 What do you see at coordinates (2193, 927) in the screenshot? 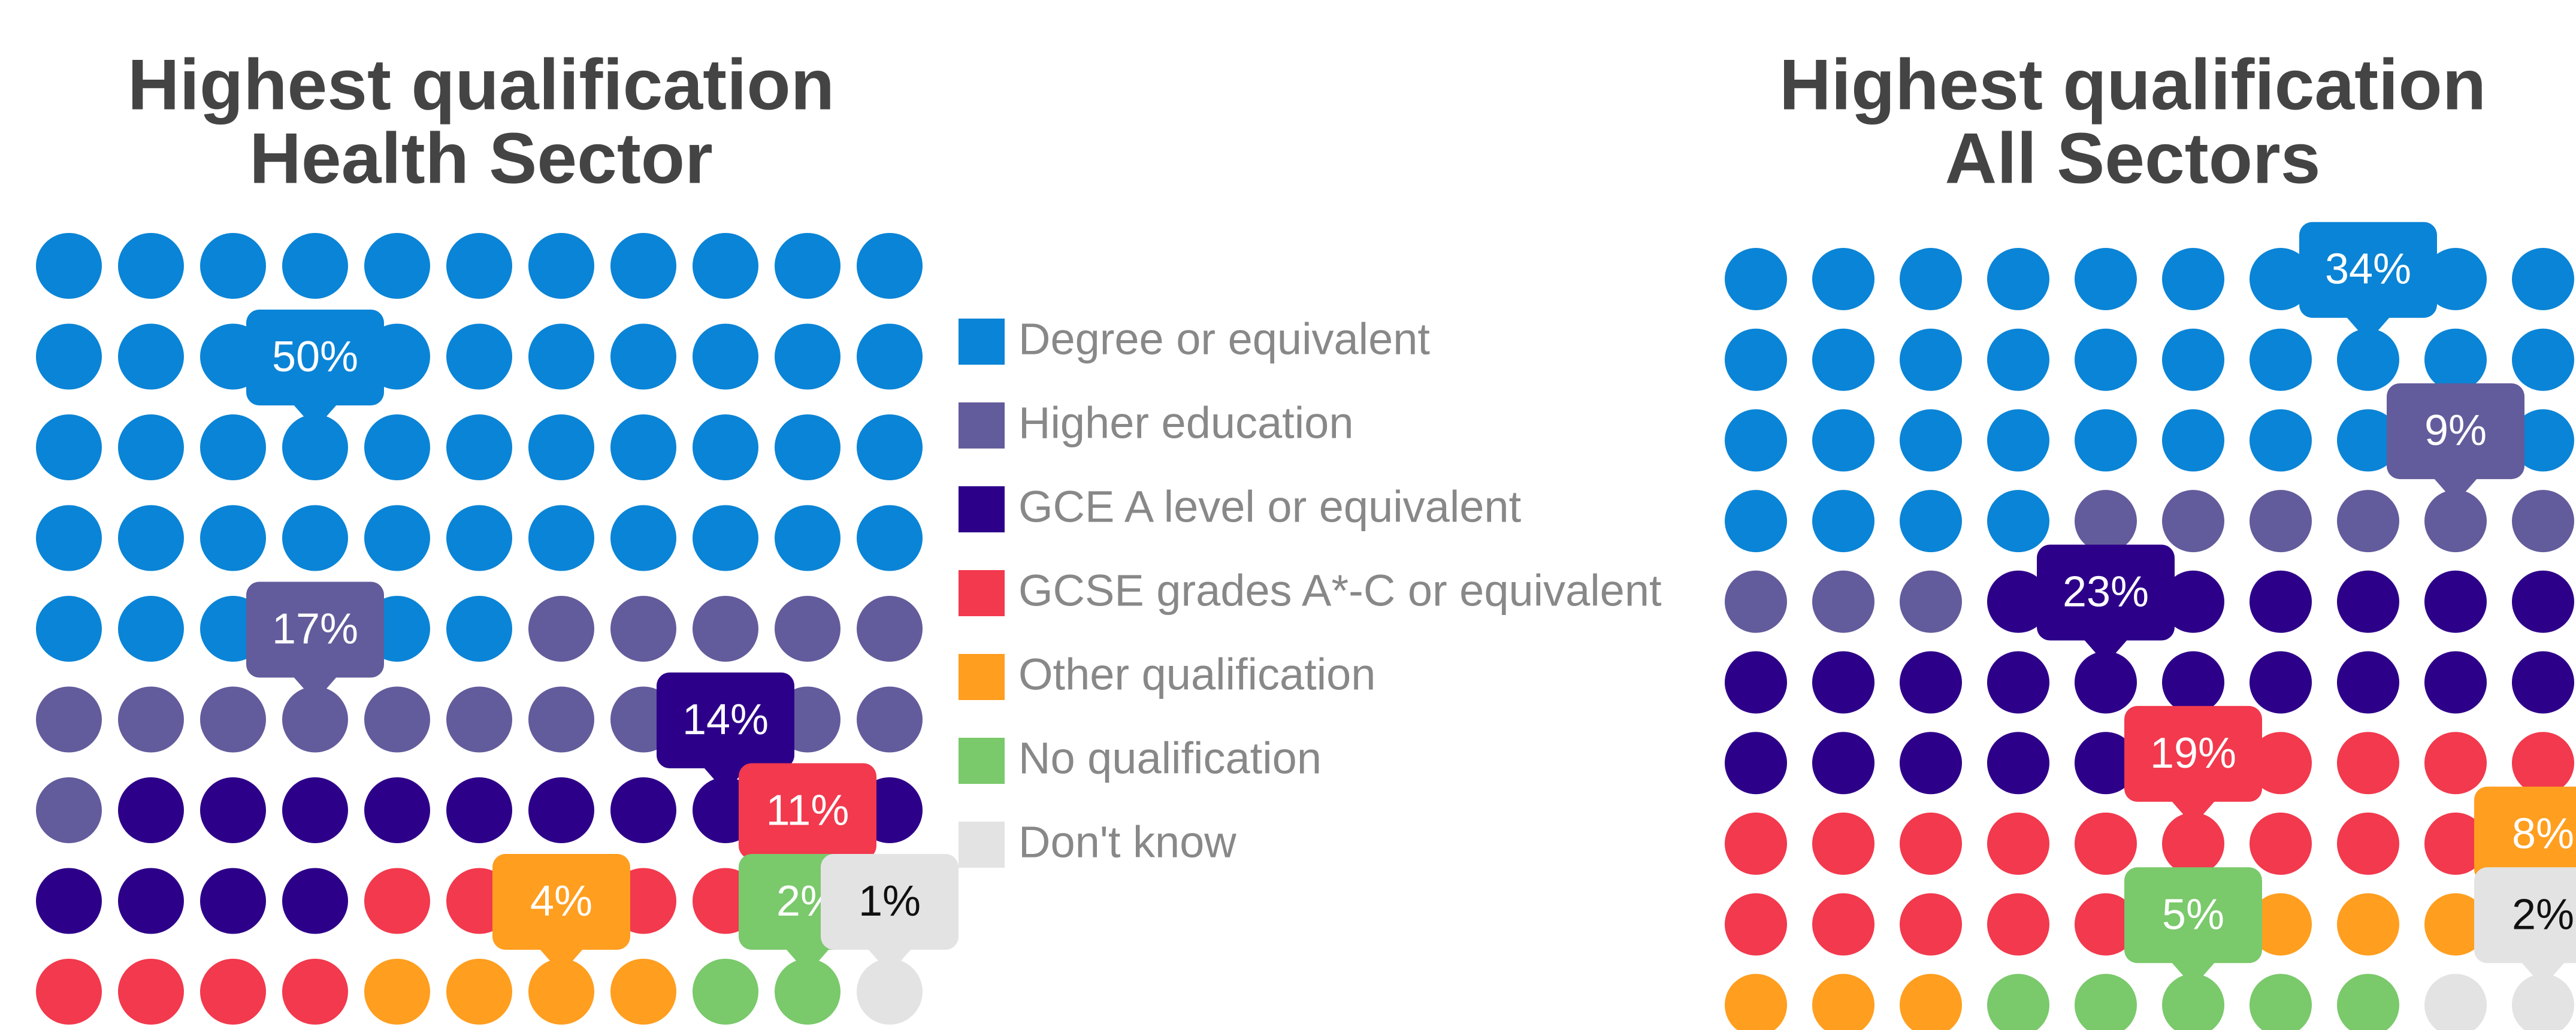
I see `callout: 5%` at bounding box center [2193, 927].